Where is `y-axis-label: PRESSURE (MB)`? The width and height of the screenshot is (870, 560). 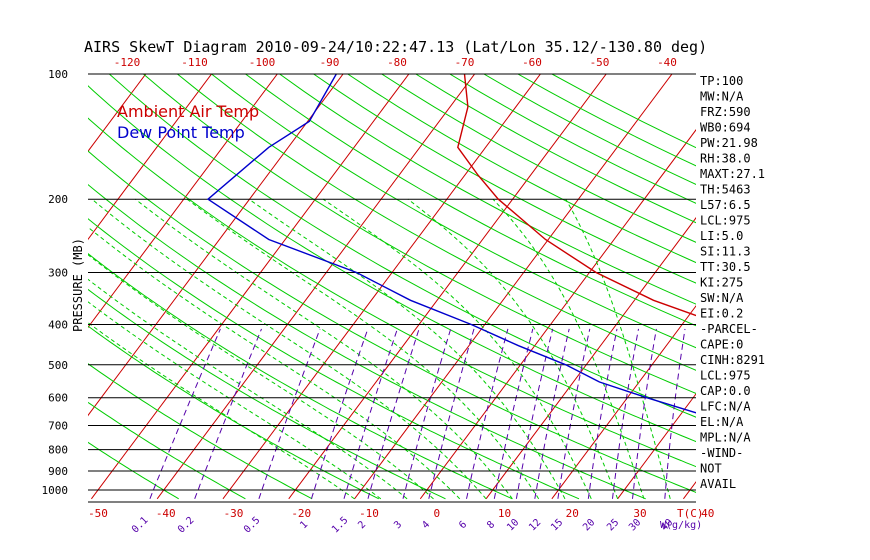
y-axis-label: PRESSURE (MB) is located at coordinates (78, 285).